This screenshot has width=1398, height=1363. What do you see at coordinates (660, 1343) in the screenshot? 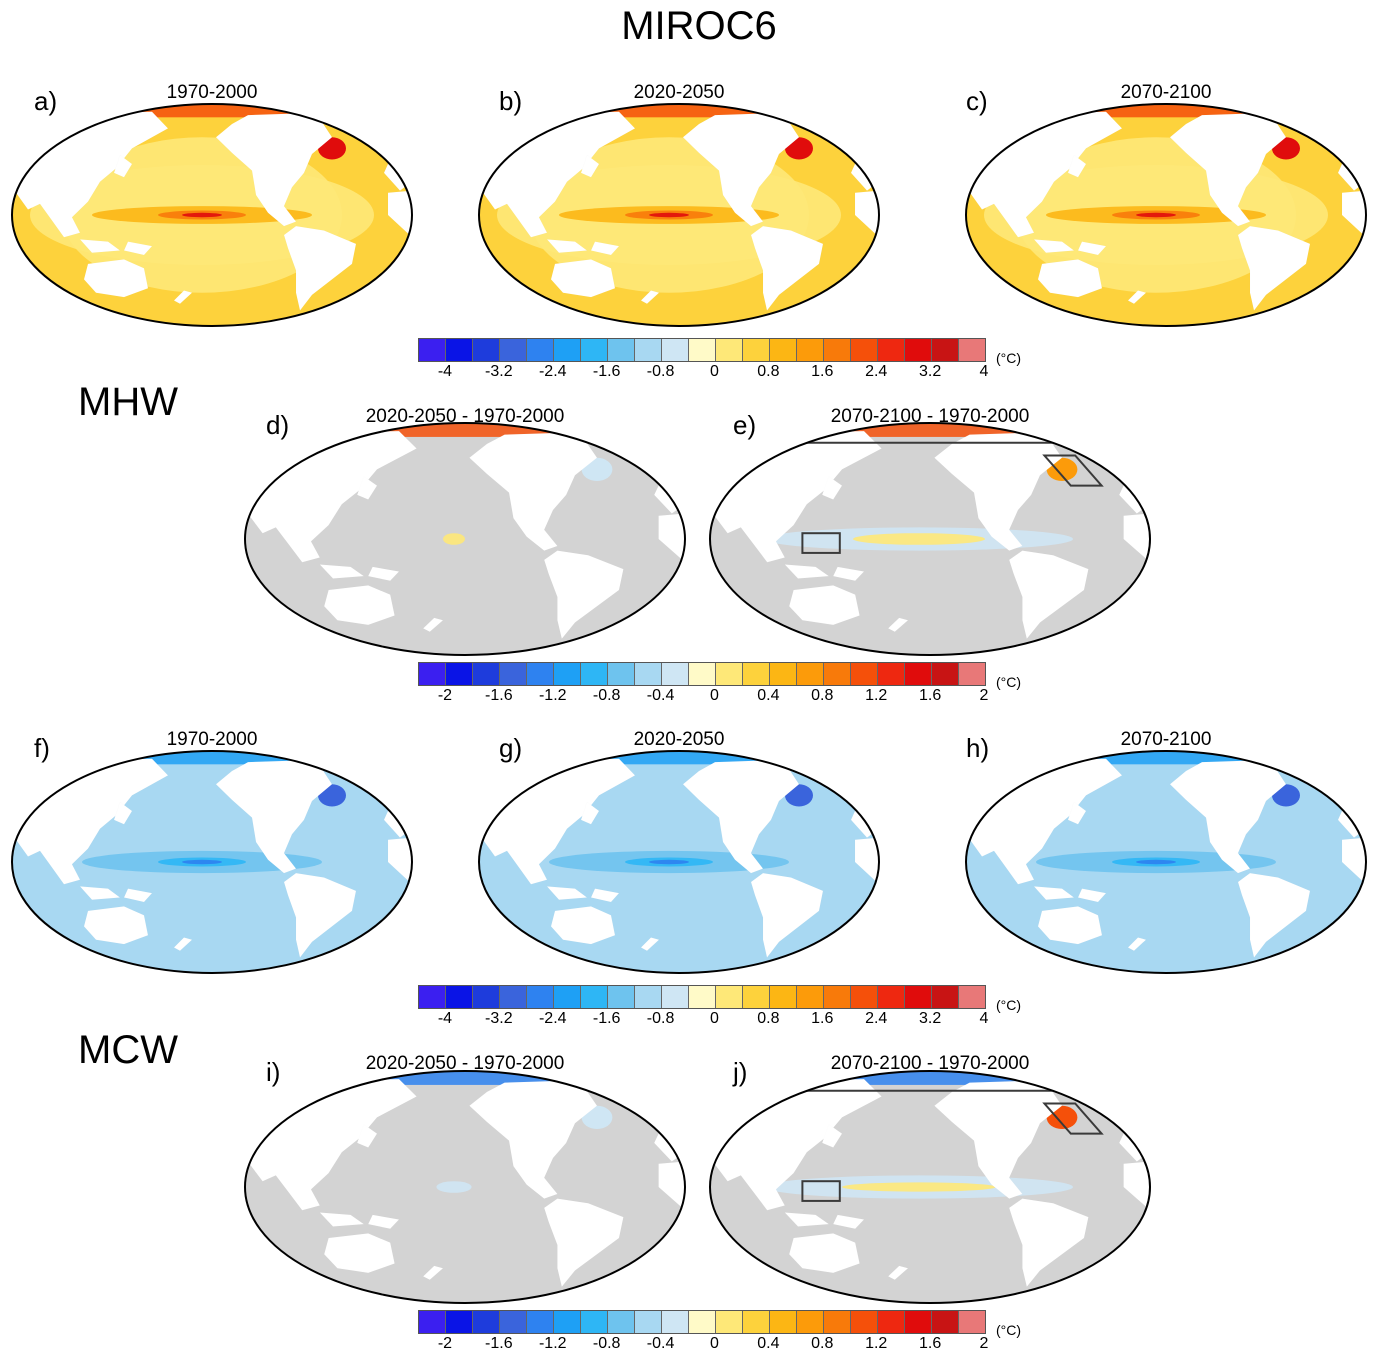
I see `colorbar-tick-label: -0.4` at bounding box center [660, 1343].